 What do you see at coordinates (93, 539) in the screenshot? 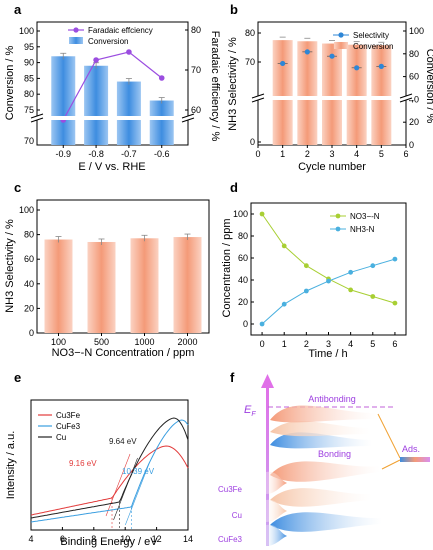
I see `x-tick-label: 8` at bounding box center [93, 539].